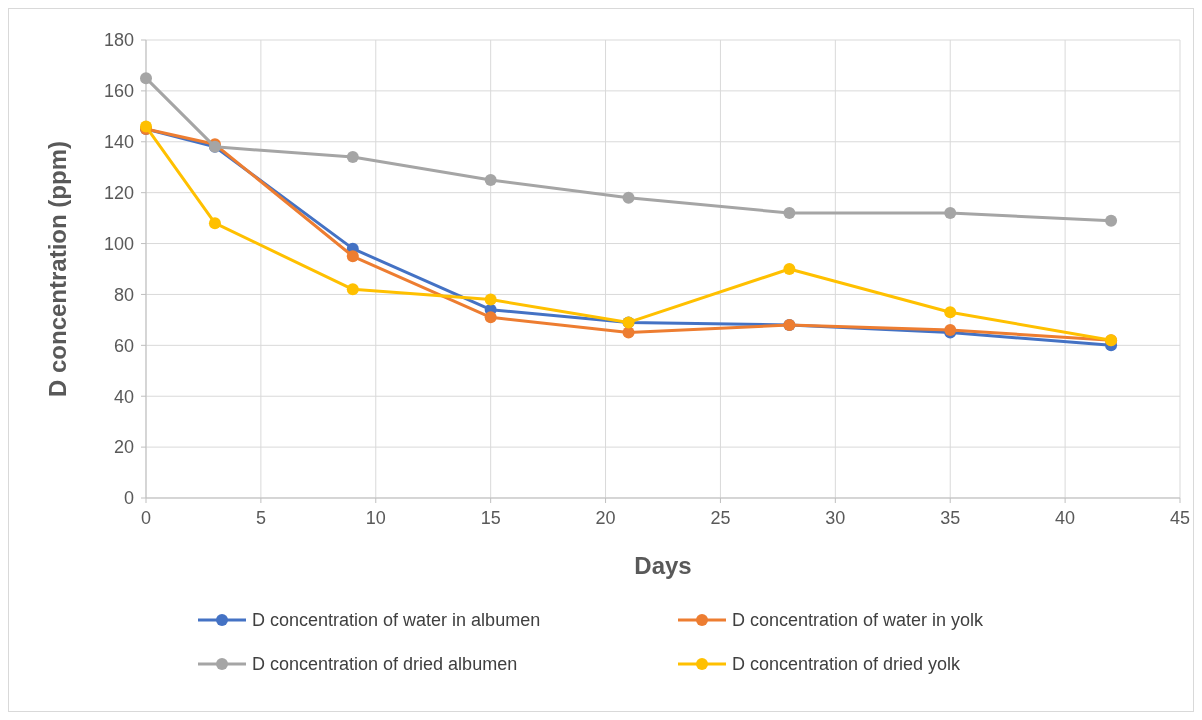 Image resolution: width=1202 pixels, height=720 pixels. I want to click on legend-label: D concentration of dried yolk, so click(847, 664).